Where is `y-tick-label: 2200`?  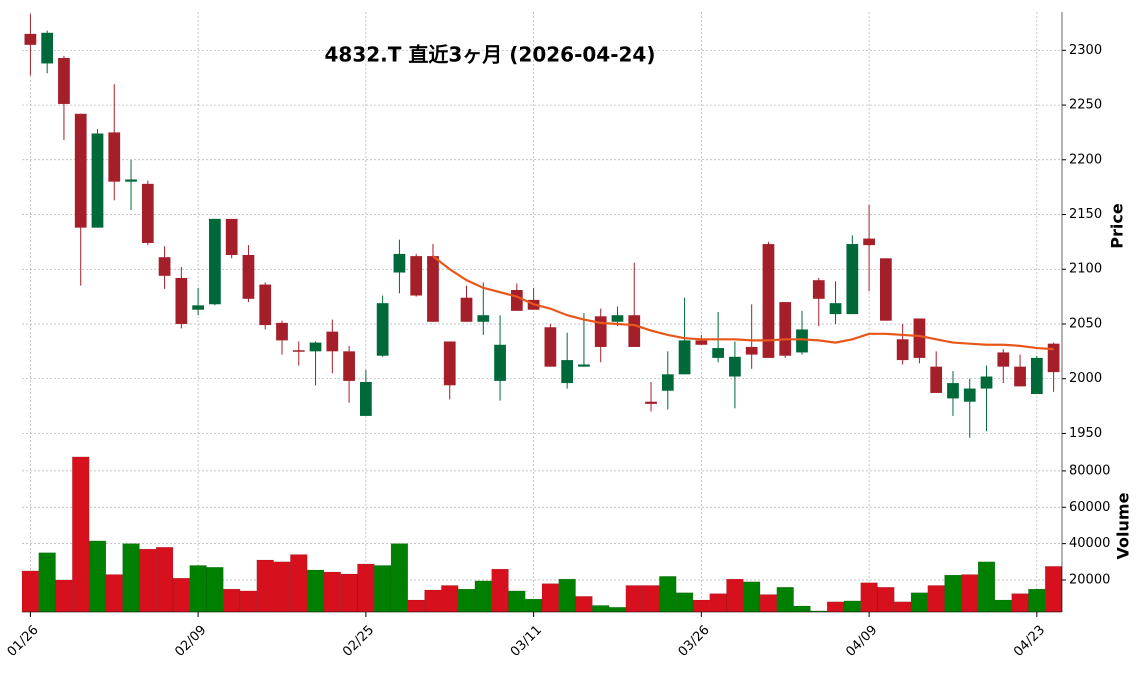
y-tick-label: 2200 is located at coordinates (1085, 159).